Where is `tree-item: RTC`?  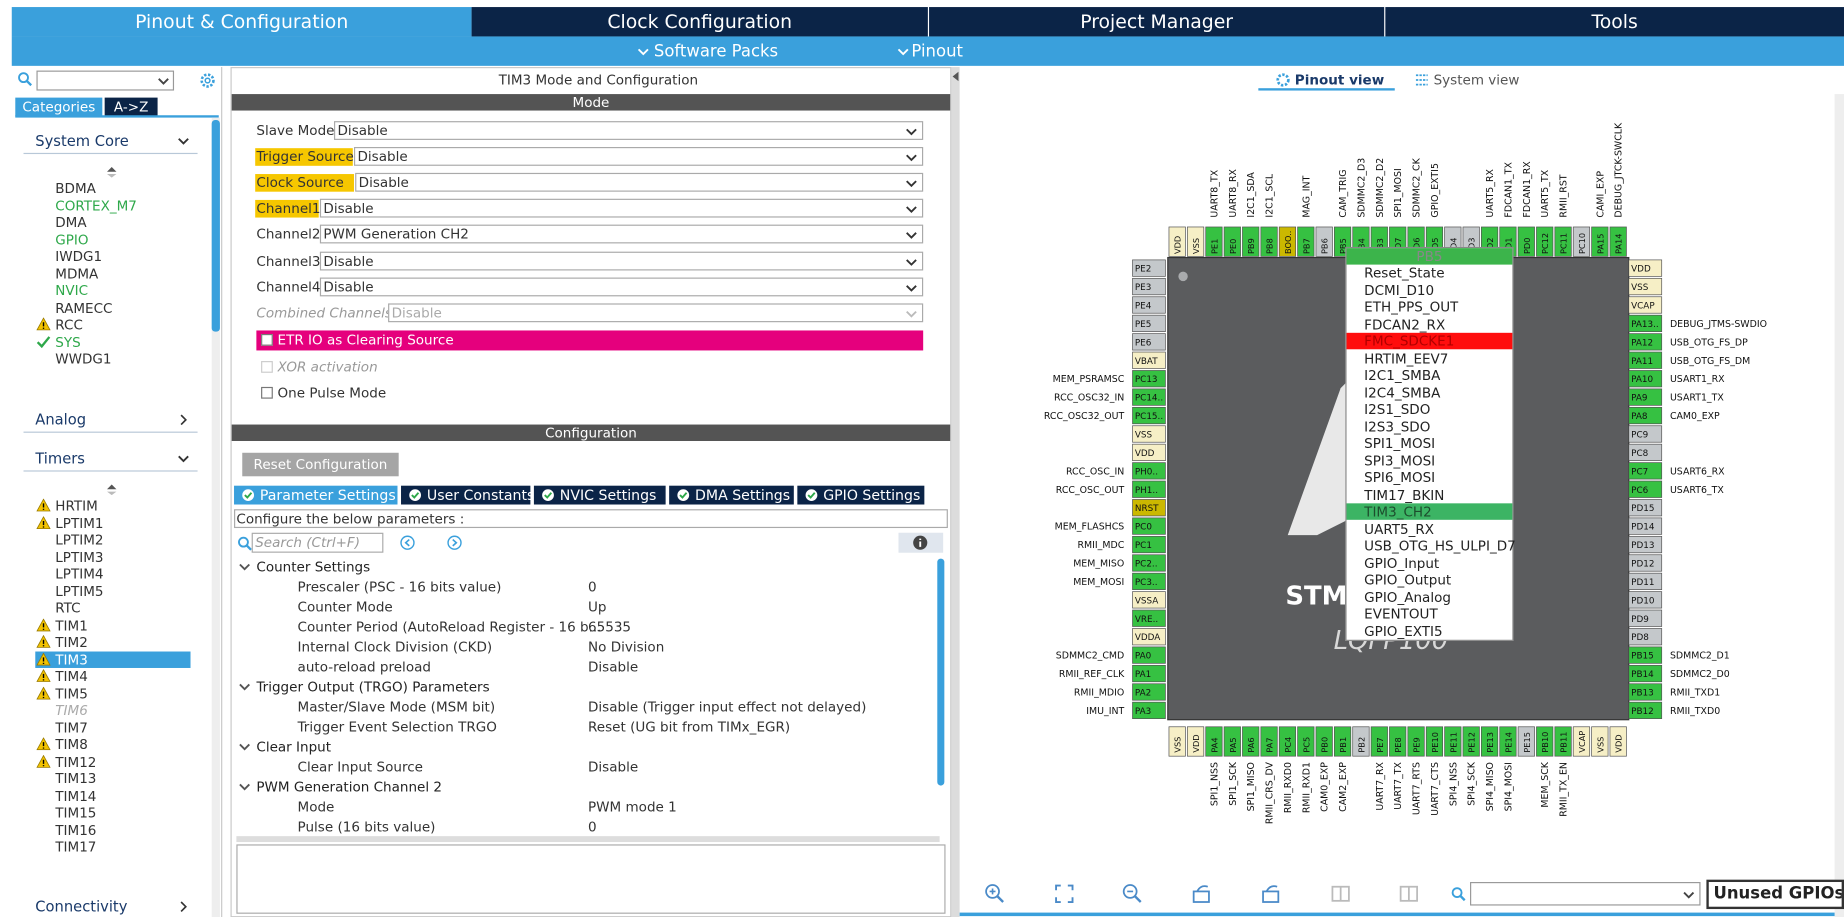
tree-item: RTC is located at coordinates (68, 608).